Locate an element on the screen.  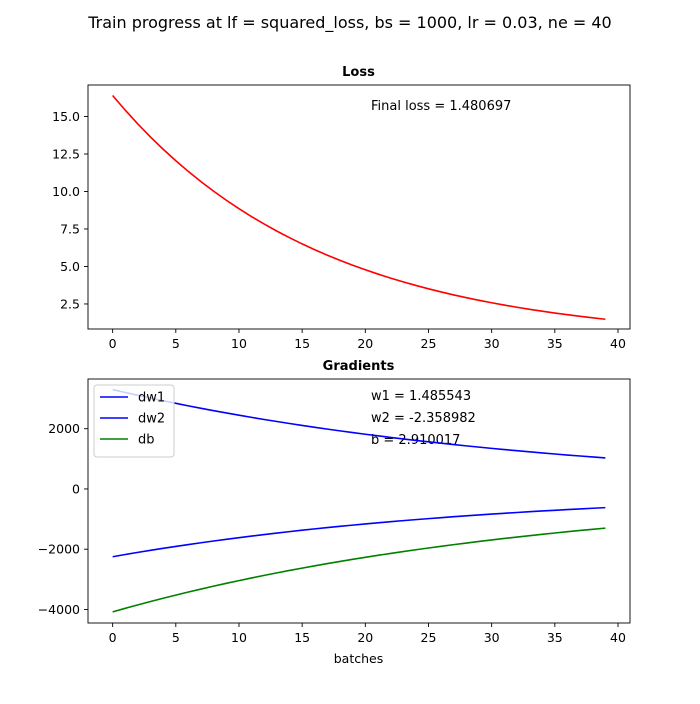
gradients-legend-label-dw1: dw1 is located at coordinates (151, 398).